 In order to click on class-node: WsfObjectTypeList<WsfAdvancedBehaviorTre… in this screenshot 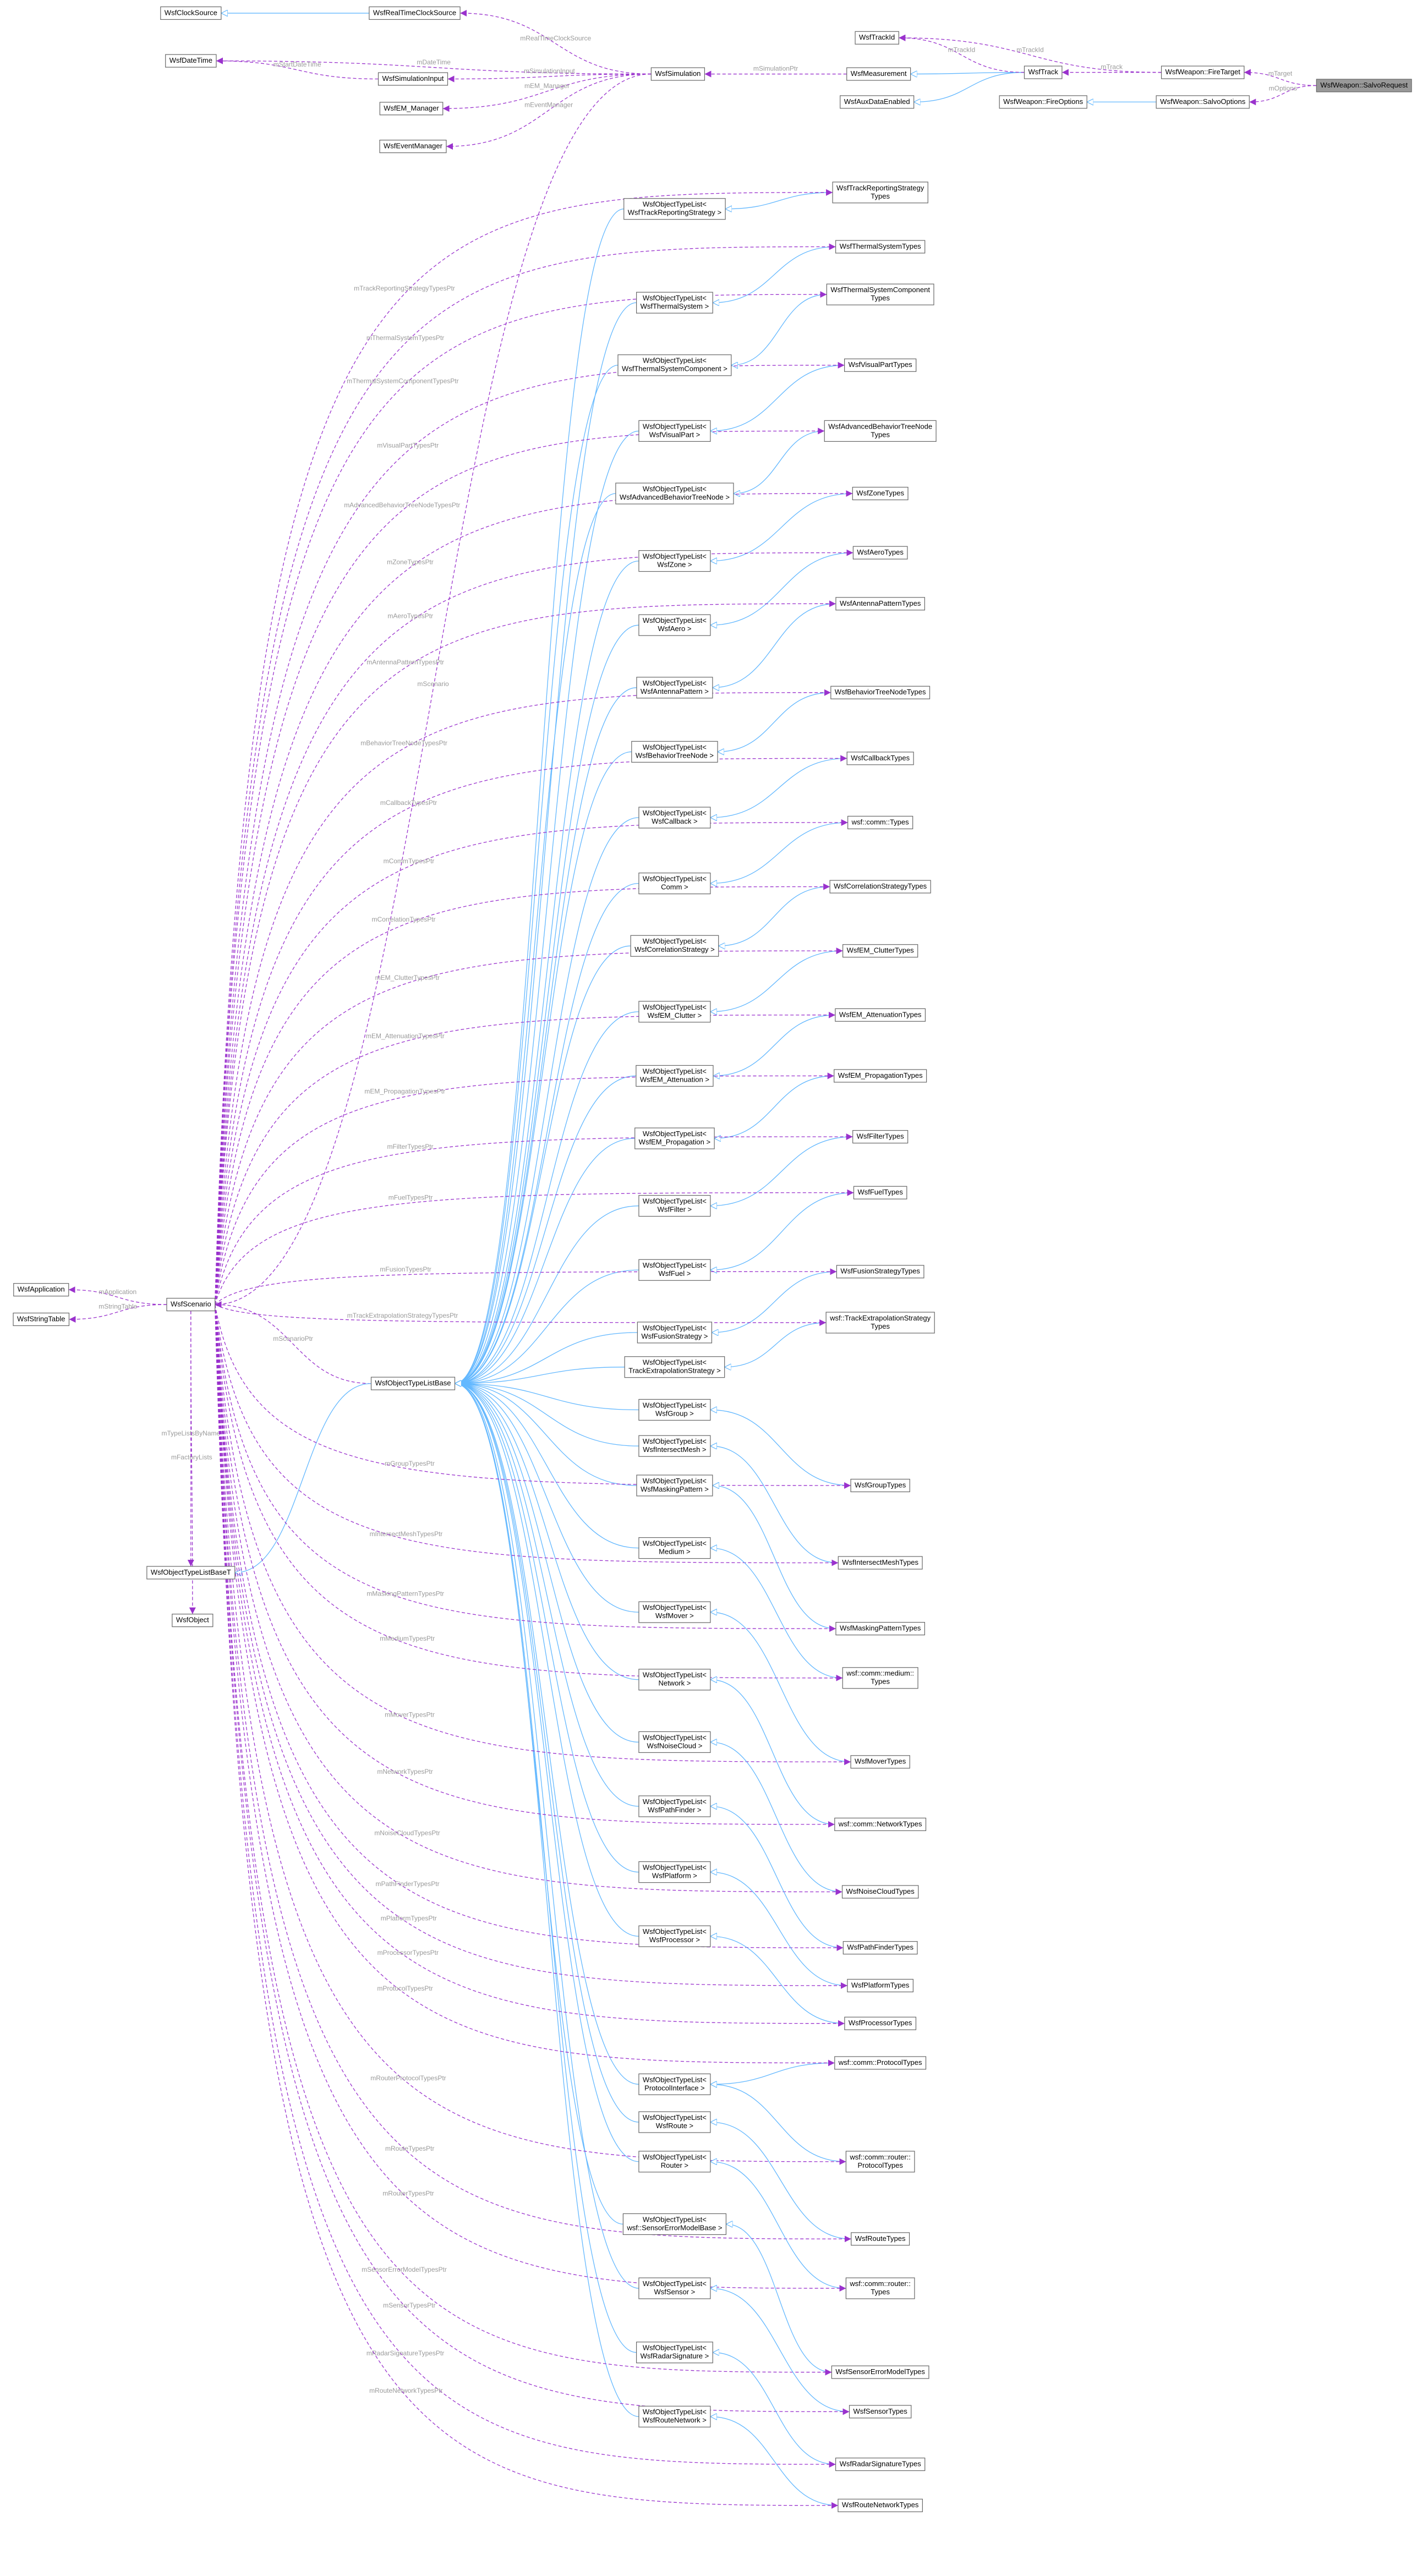, I will do `click(674, 494)`.